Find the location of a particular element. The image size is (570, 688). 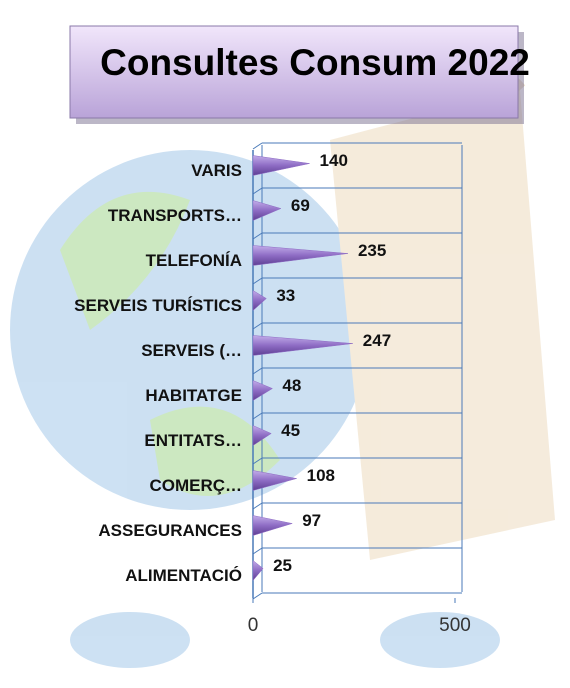

x-tick-label: 500 is located at coordinates (455, 625).